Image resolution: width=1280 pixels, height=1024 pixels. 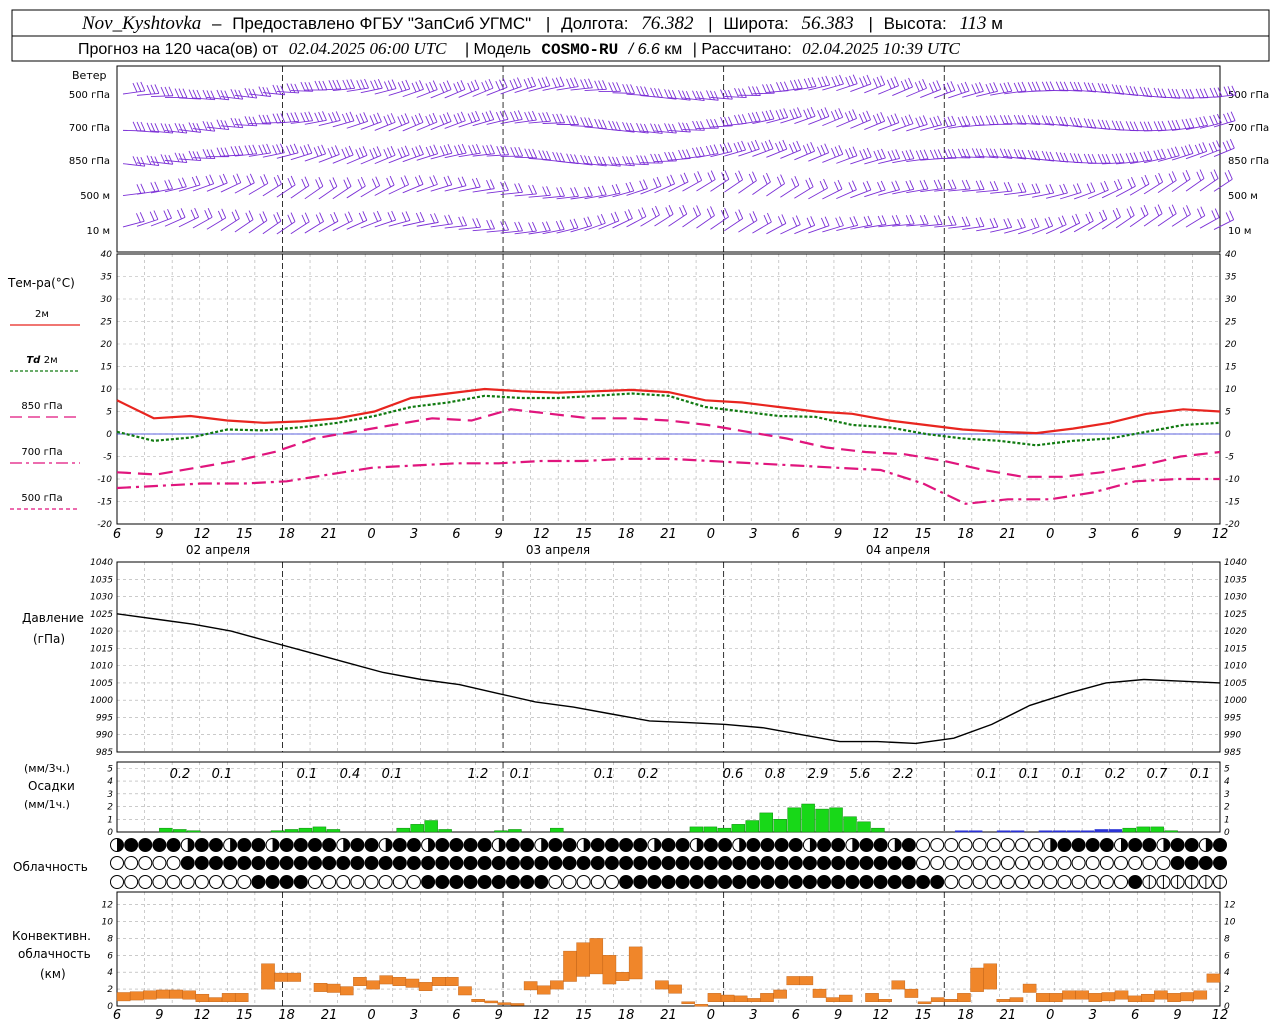 I want to click on wind-level-right: 500 гПа, so click(x=1248, y=95).